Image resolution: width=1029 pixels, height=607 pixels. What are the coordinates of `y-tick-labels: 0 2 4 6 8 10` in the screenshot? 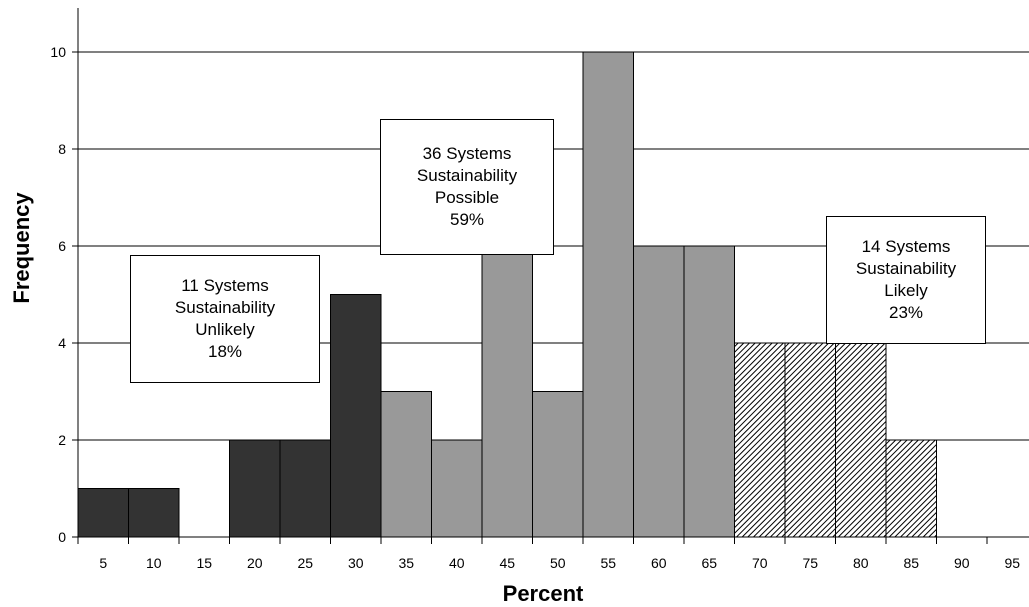 It's located at (58, 294).